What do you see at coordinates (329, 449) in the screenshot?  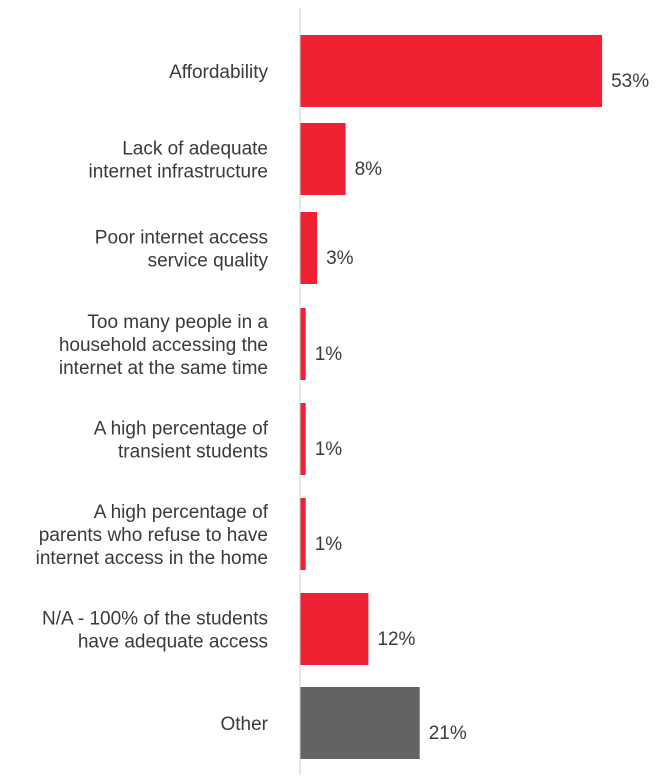 I see `value-label-5: 1%` at bounding box center [329, 449].